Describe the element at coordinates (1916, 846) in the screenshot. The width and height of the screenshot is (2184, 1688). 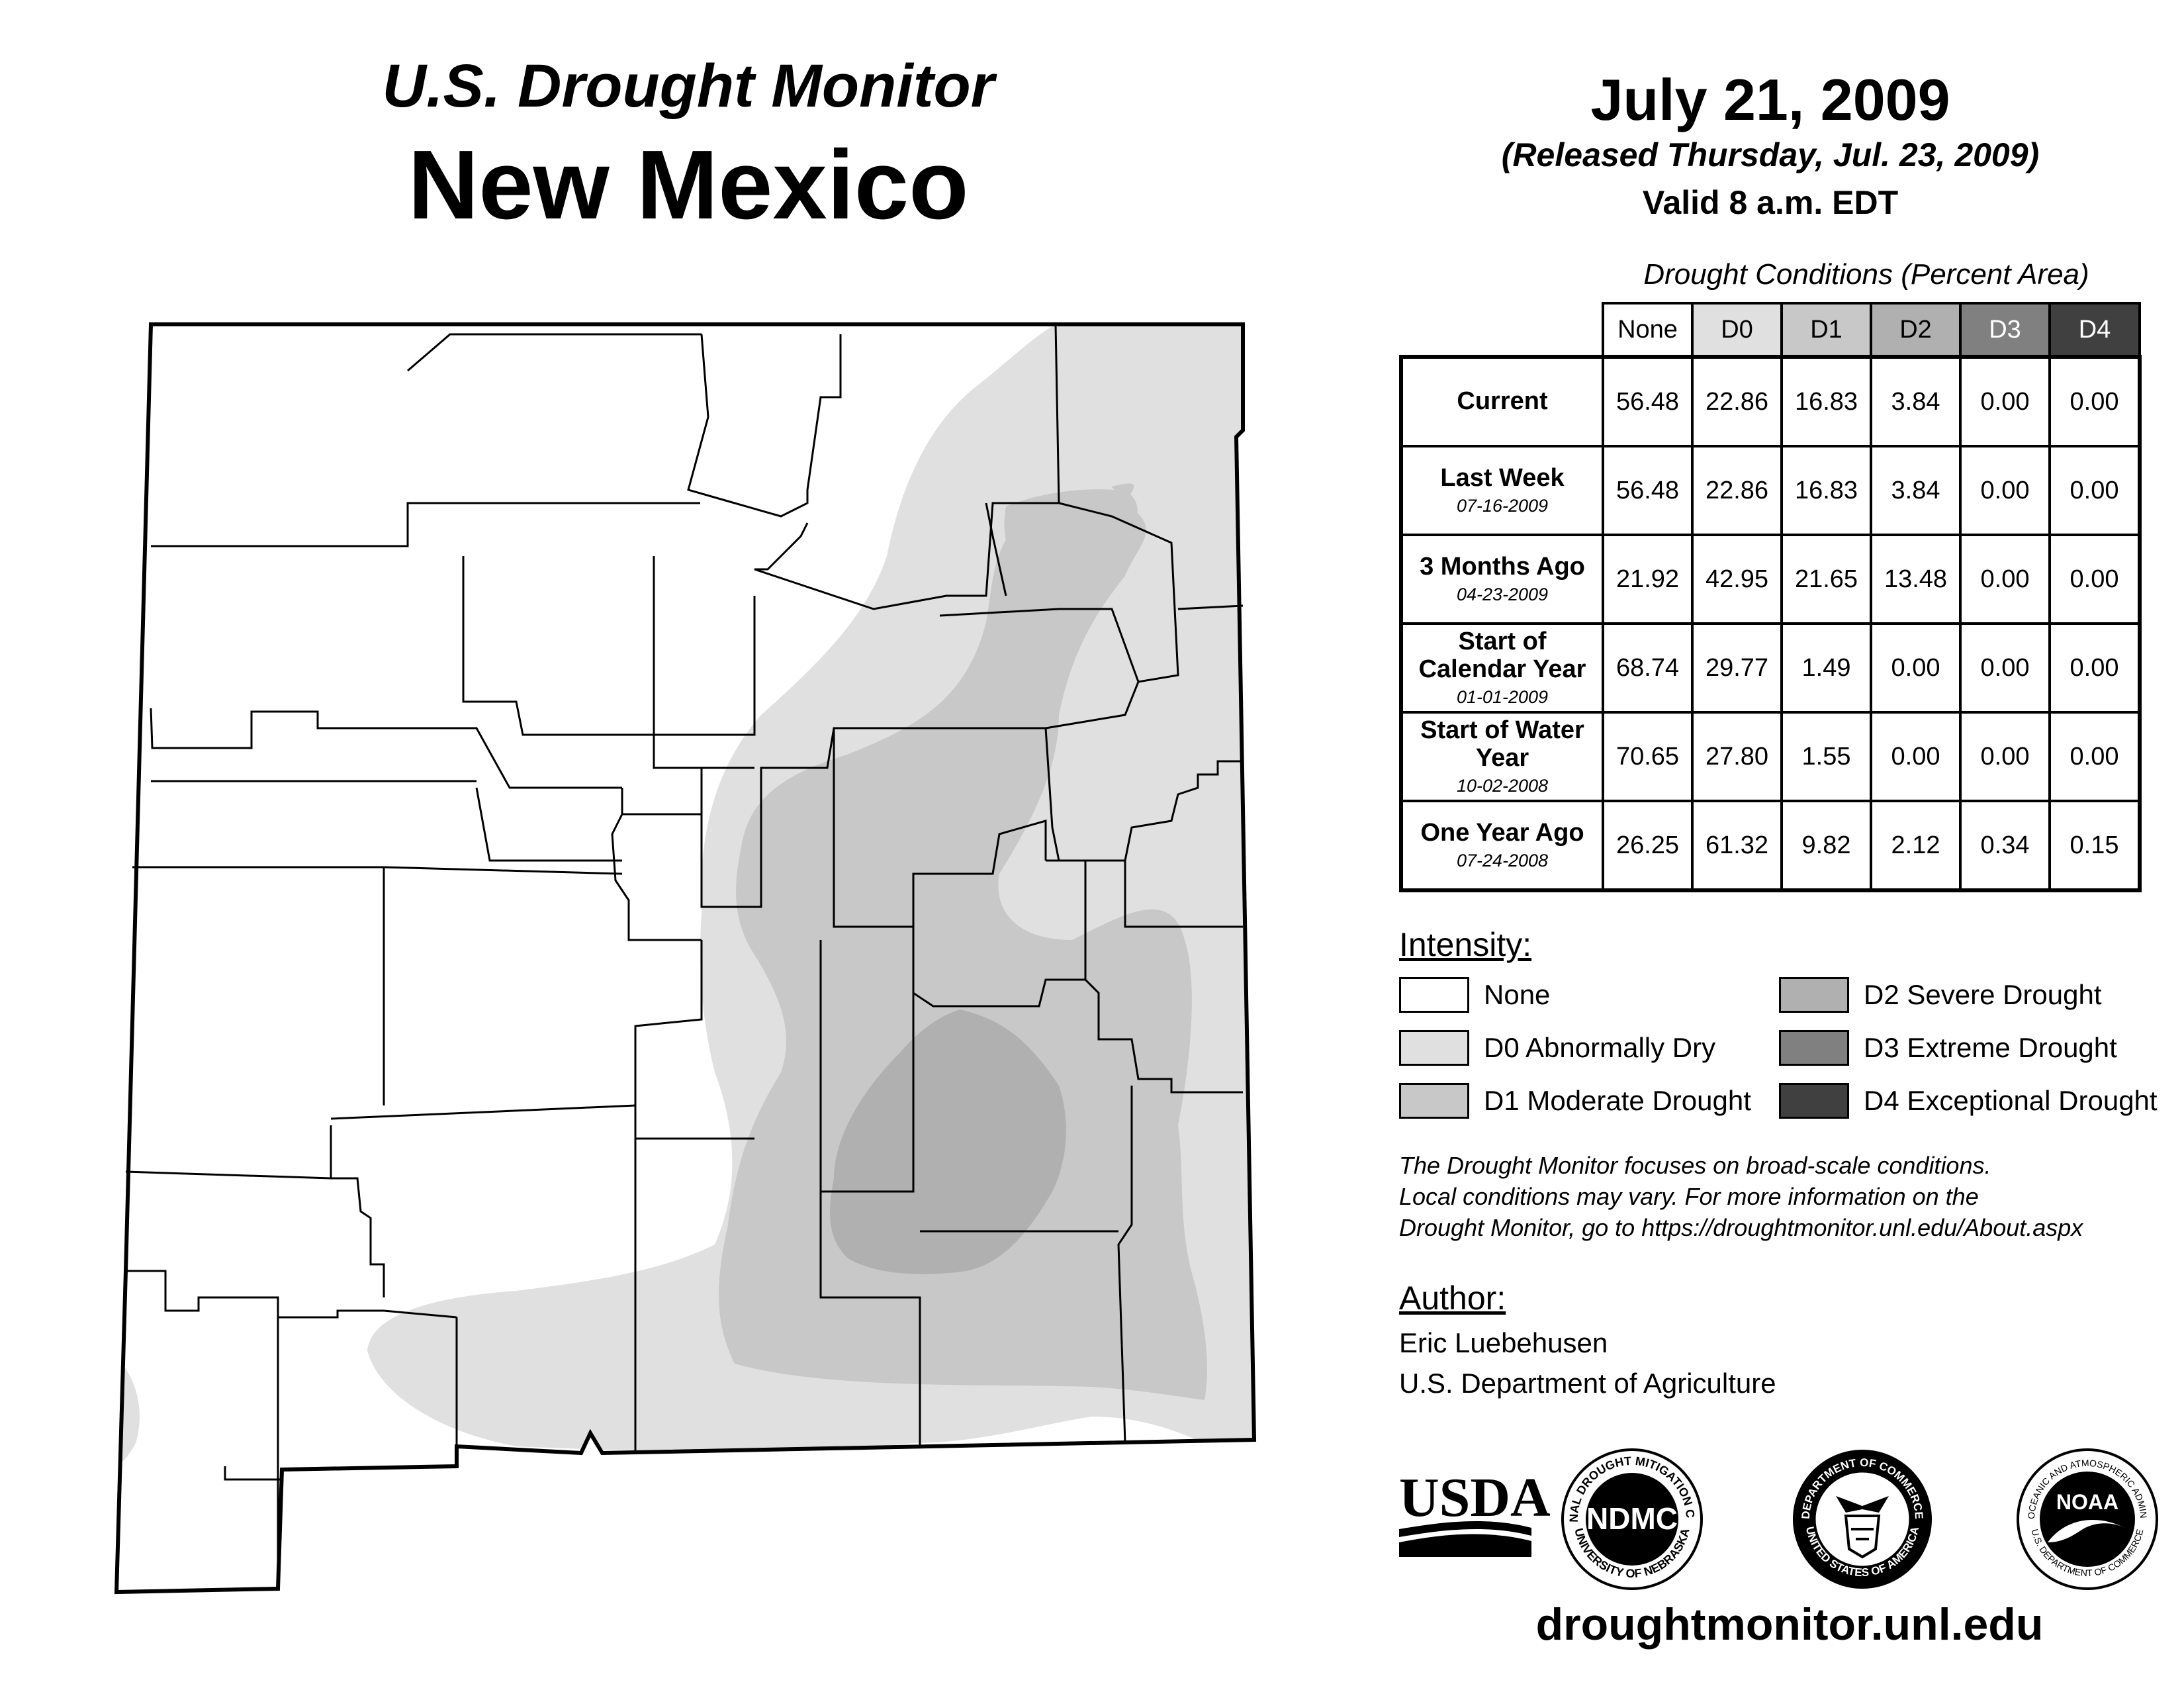
I see `value-cell: 2.12` at that location.